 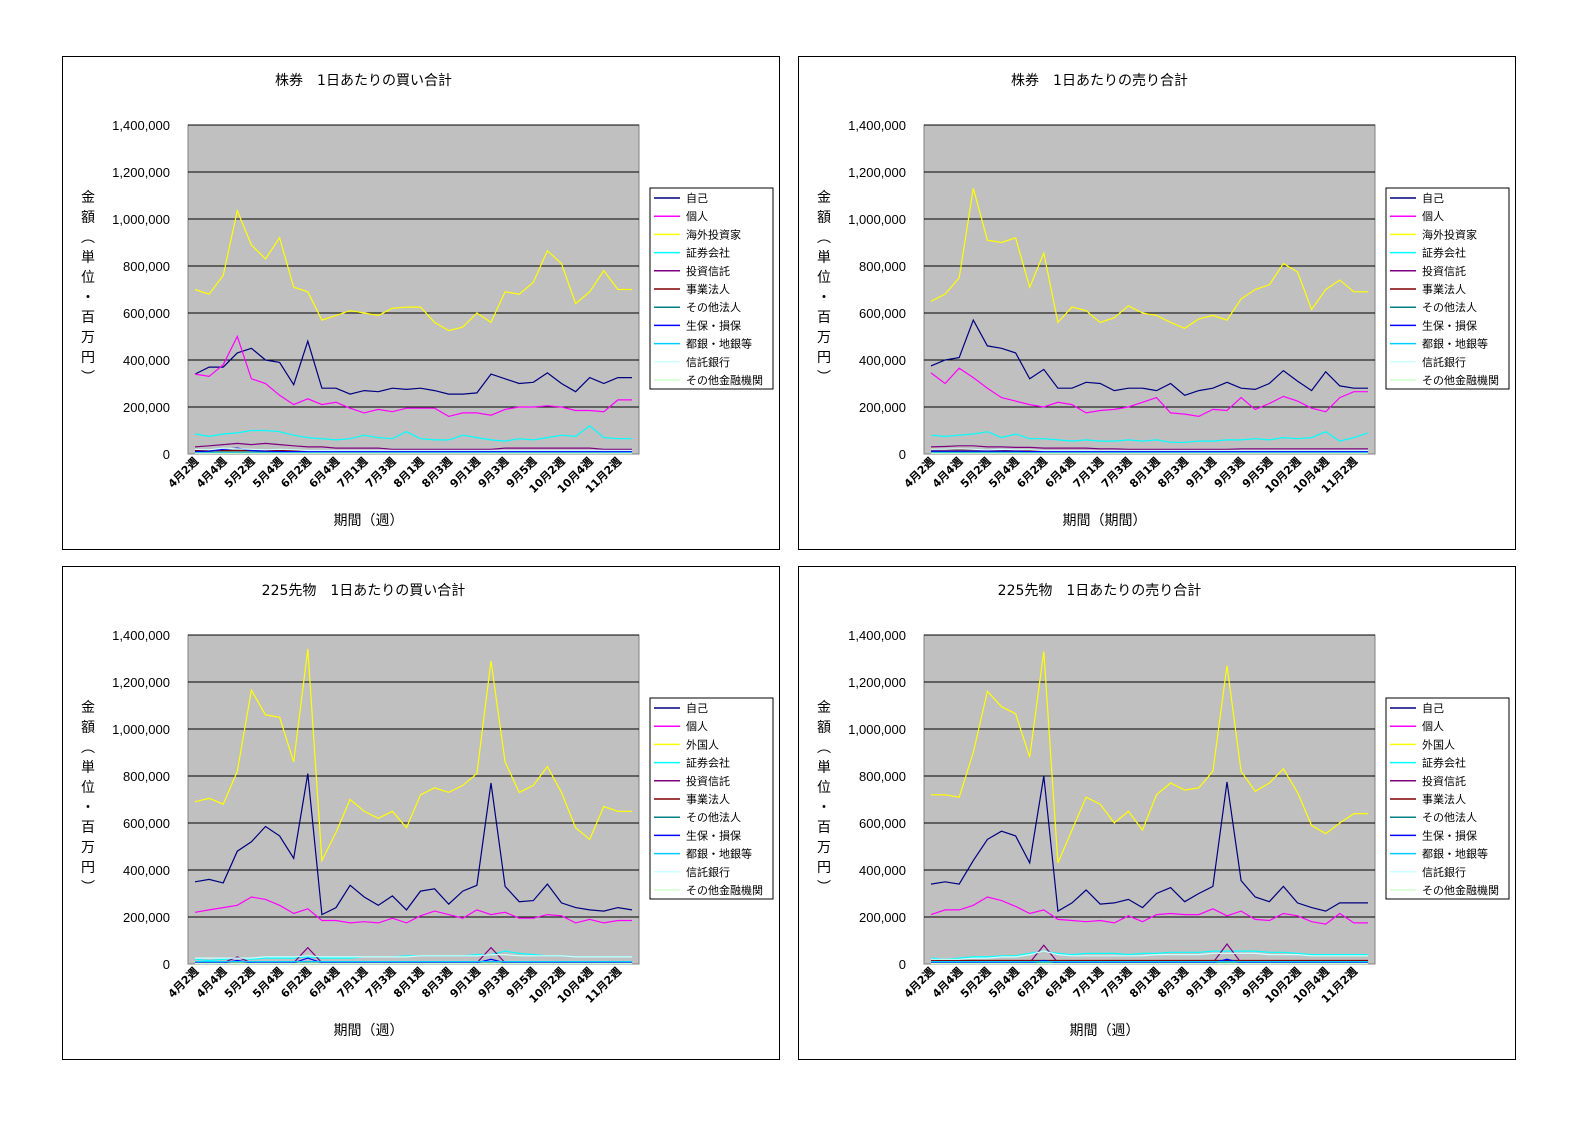 I want to click on y-axis-label-char: 金, so click(x=88, y=708).